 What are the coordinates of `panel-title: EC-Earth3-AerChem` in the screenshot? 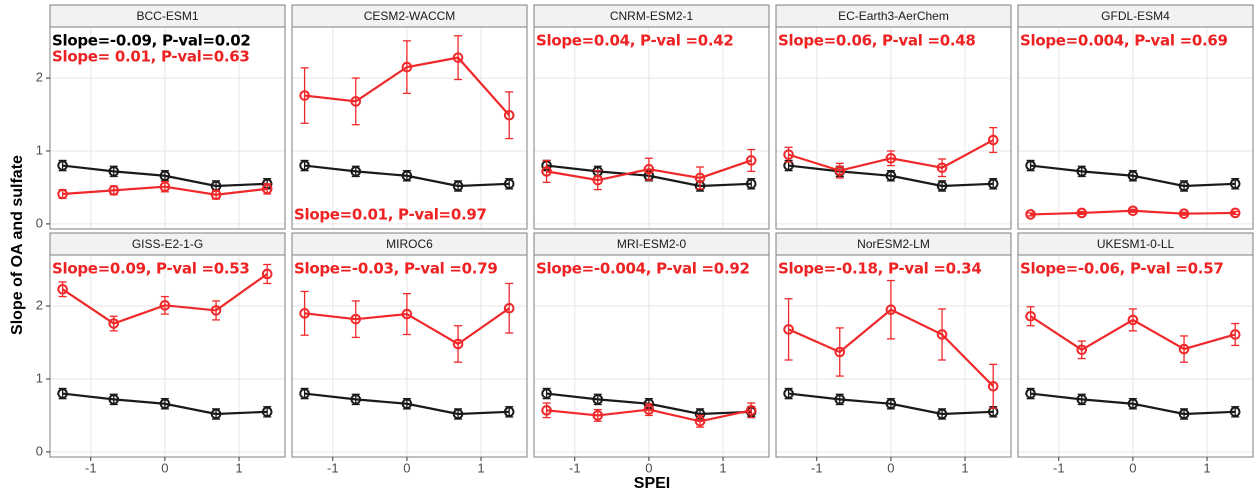 It's located at (893, 16).